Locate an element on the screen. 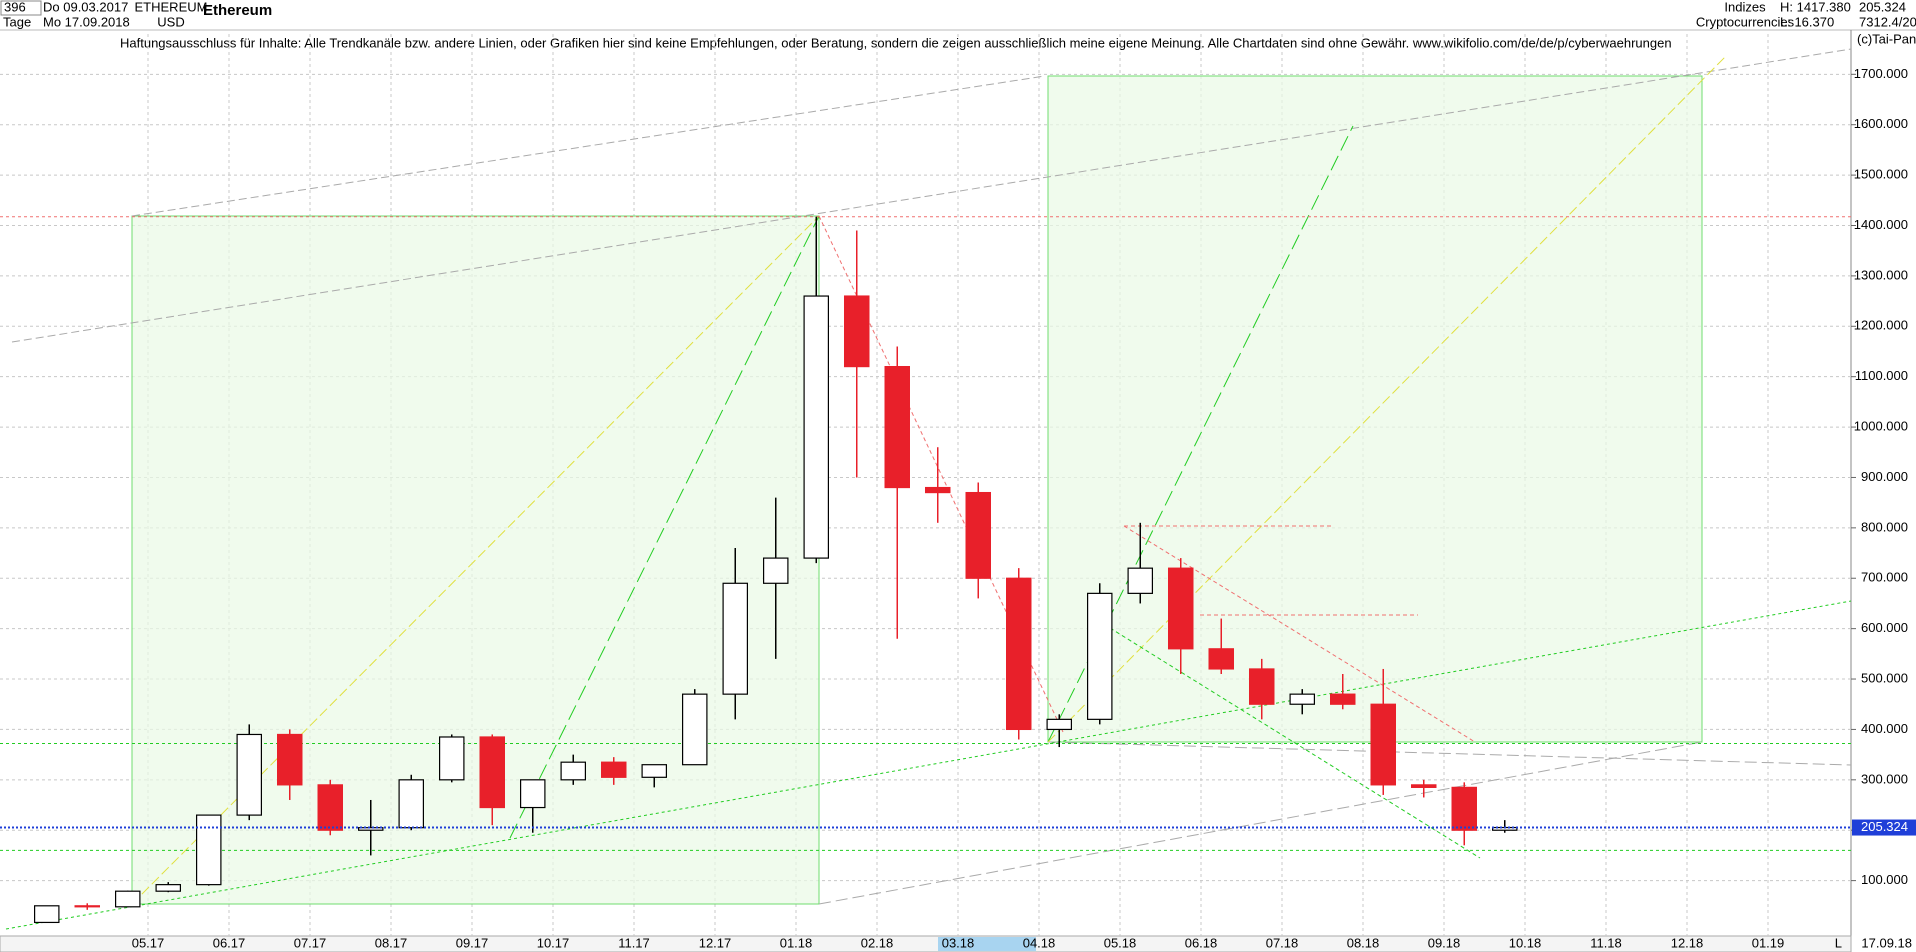 The width and height of the screenshot is (1916, 952). x-tick-label: 07.17 is located at coordinates (310, 942).